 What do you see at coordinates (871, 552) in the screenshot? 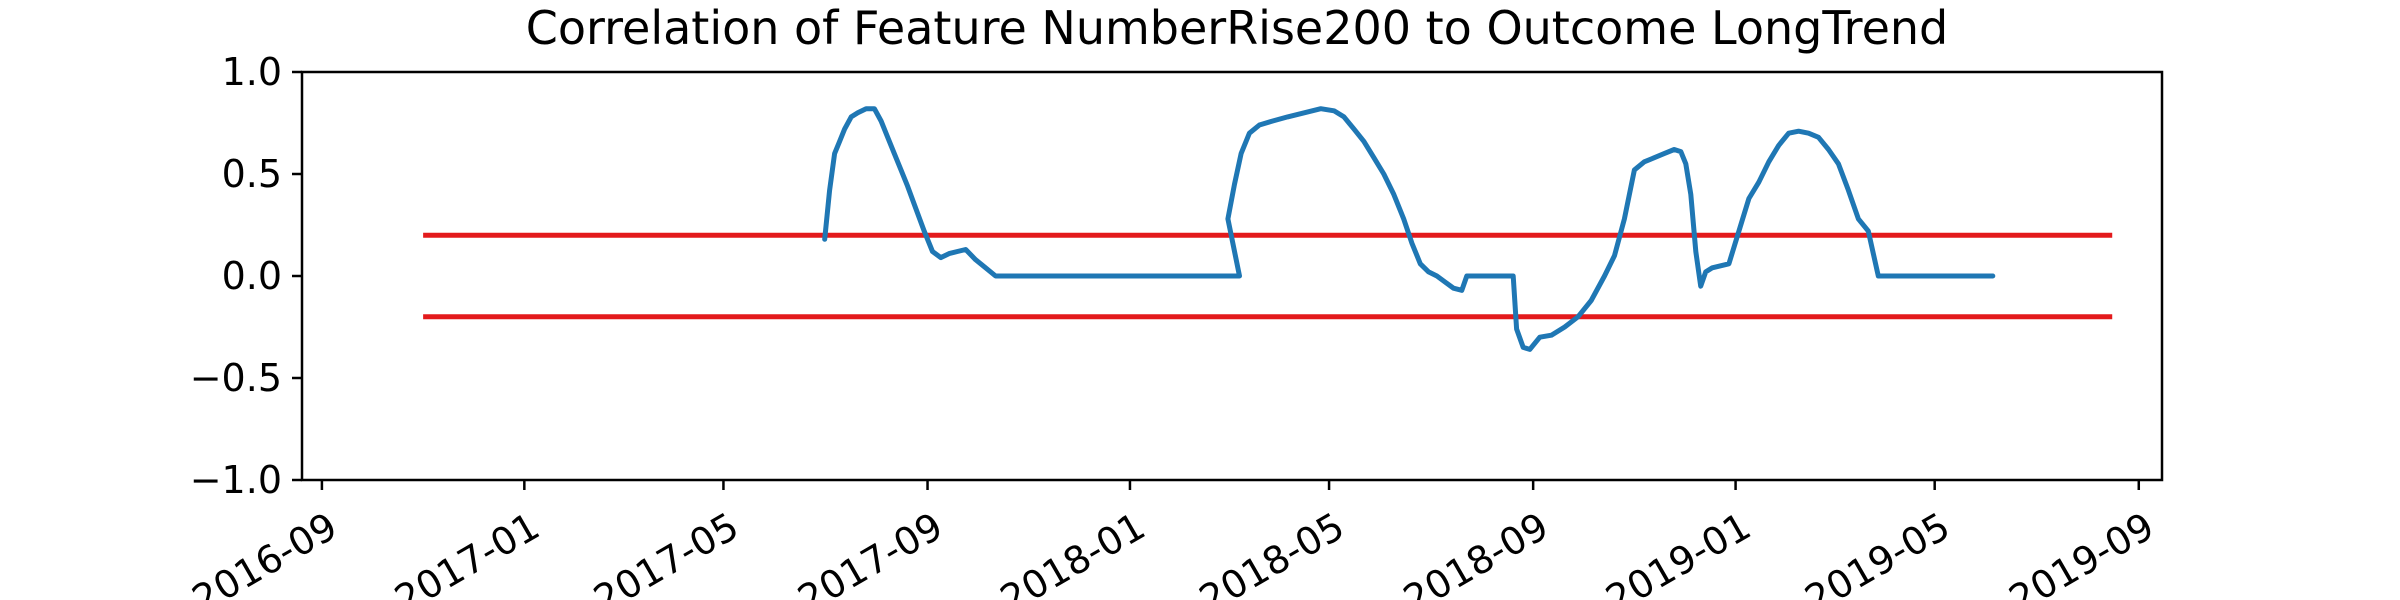
I see `x-tick-label: 2017-09` at bounding box center [871, 552].